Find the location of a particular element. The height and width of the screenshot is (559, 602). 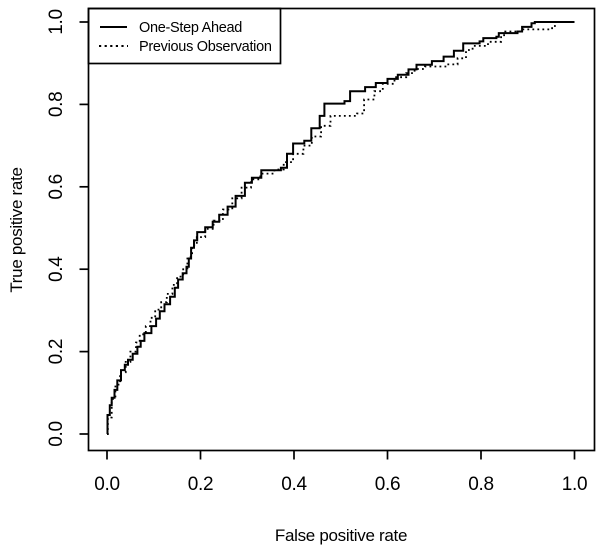

x-tick-label: 0.4 is located at coordinates (294, 484).